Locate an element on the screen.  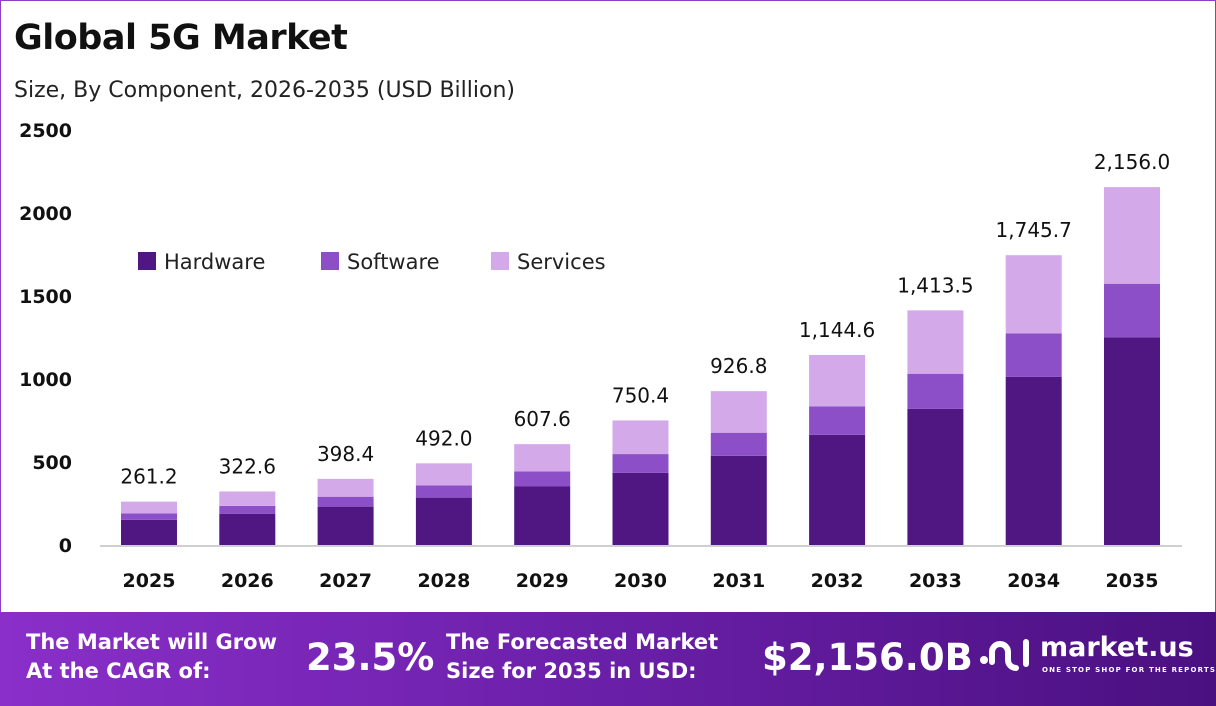
bar-services-2032 is located at coordinates (837, 380).